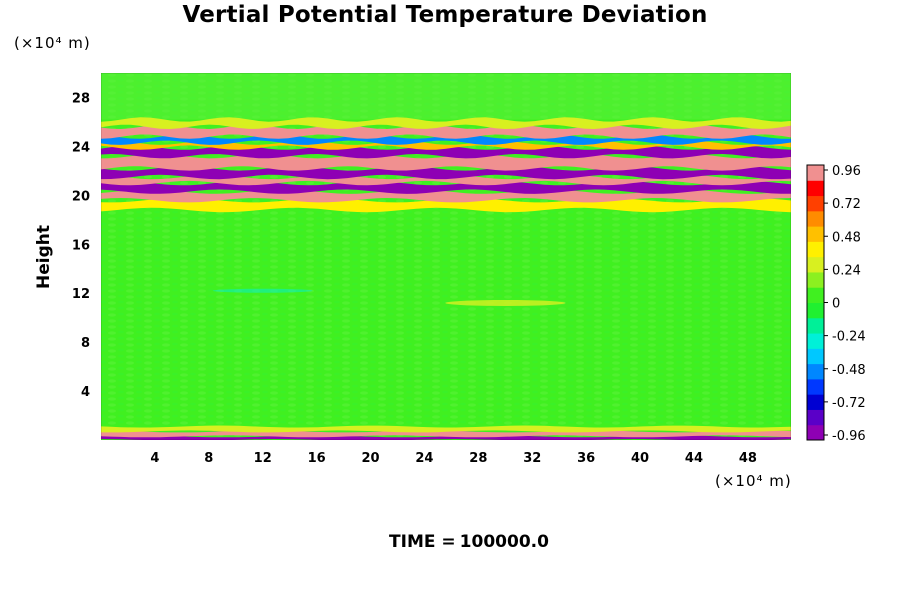  What do you see at coordinates (849, 337) in the screenshot?
I see `colorbar-tick-label: -0.24` at bounding box center [849, 337].